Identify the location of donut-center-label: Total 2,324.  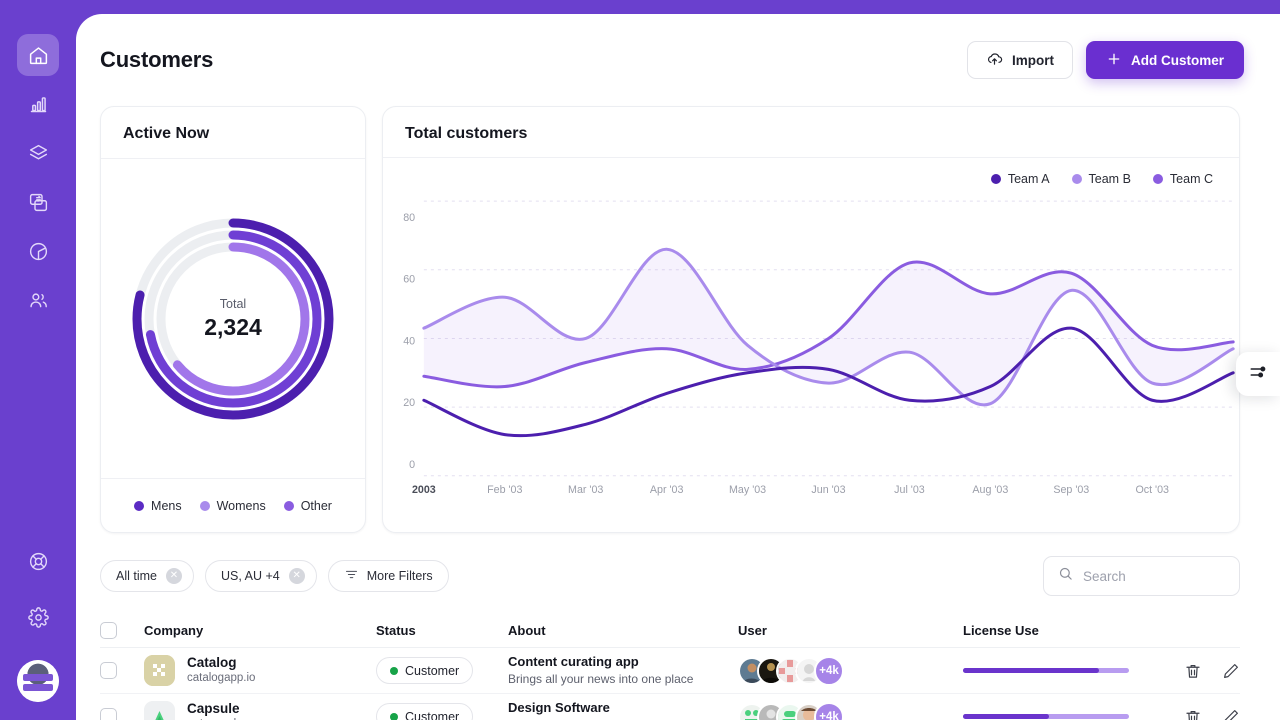
(233, 319).